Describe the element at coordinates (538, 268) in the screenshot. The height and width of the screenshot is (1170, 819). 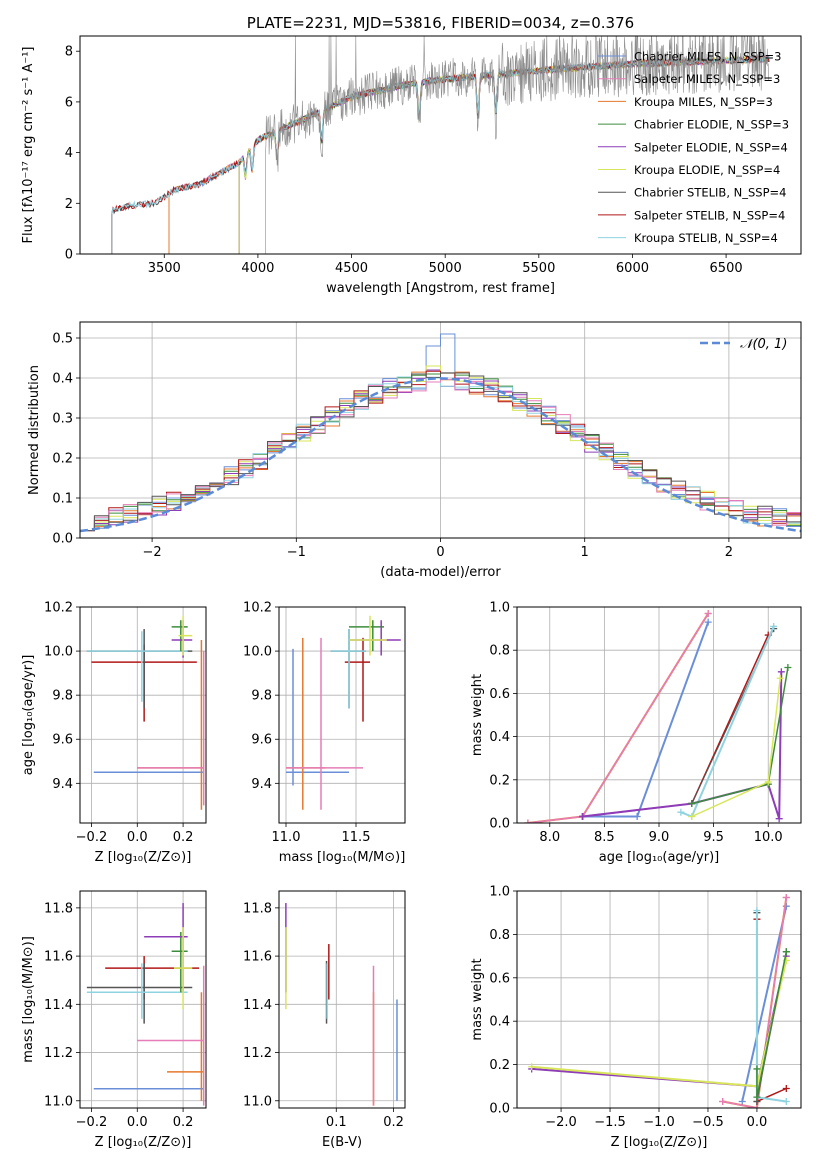
I see `x-tick-label: 5500` at that location.